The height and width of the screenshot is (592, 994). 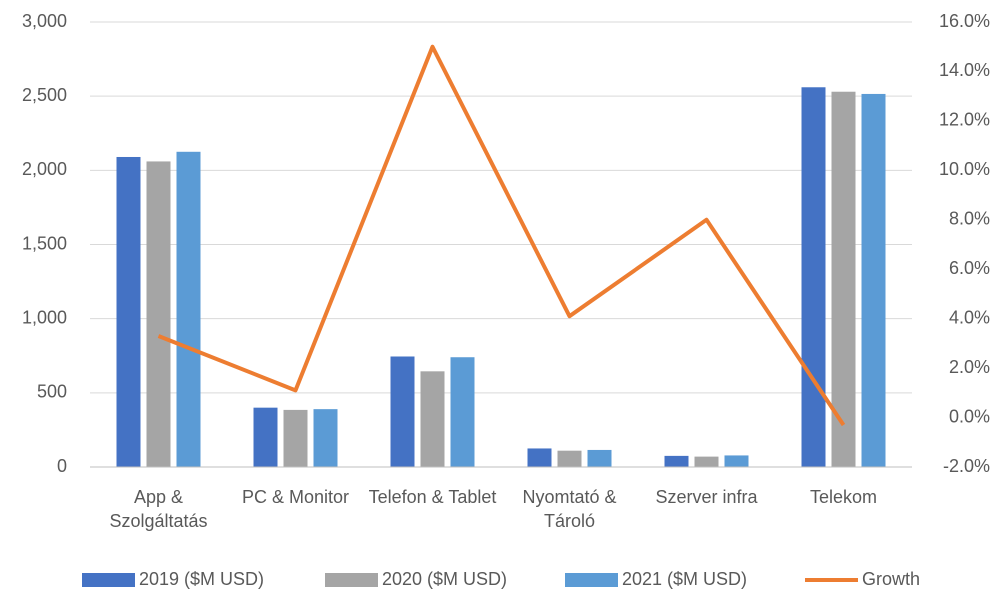 What do you see at coordinates (891, 579) in the screenshot?
I see `legend-label: Growth` at bounding box center [891, 579].